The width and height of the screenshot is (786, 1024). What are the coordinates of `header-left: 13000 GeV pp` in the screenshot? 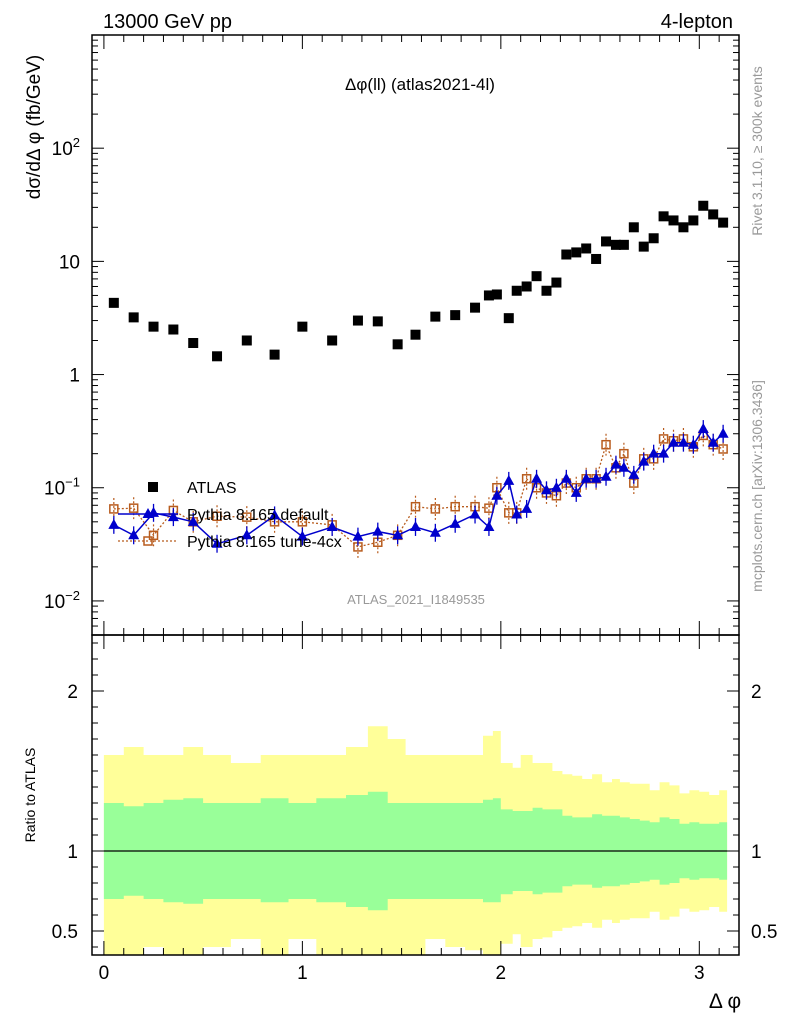 It's located at (167, 22).